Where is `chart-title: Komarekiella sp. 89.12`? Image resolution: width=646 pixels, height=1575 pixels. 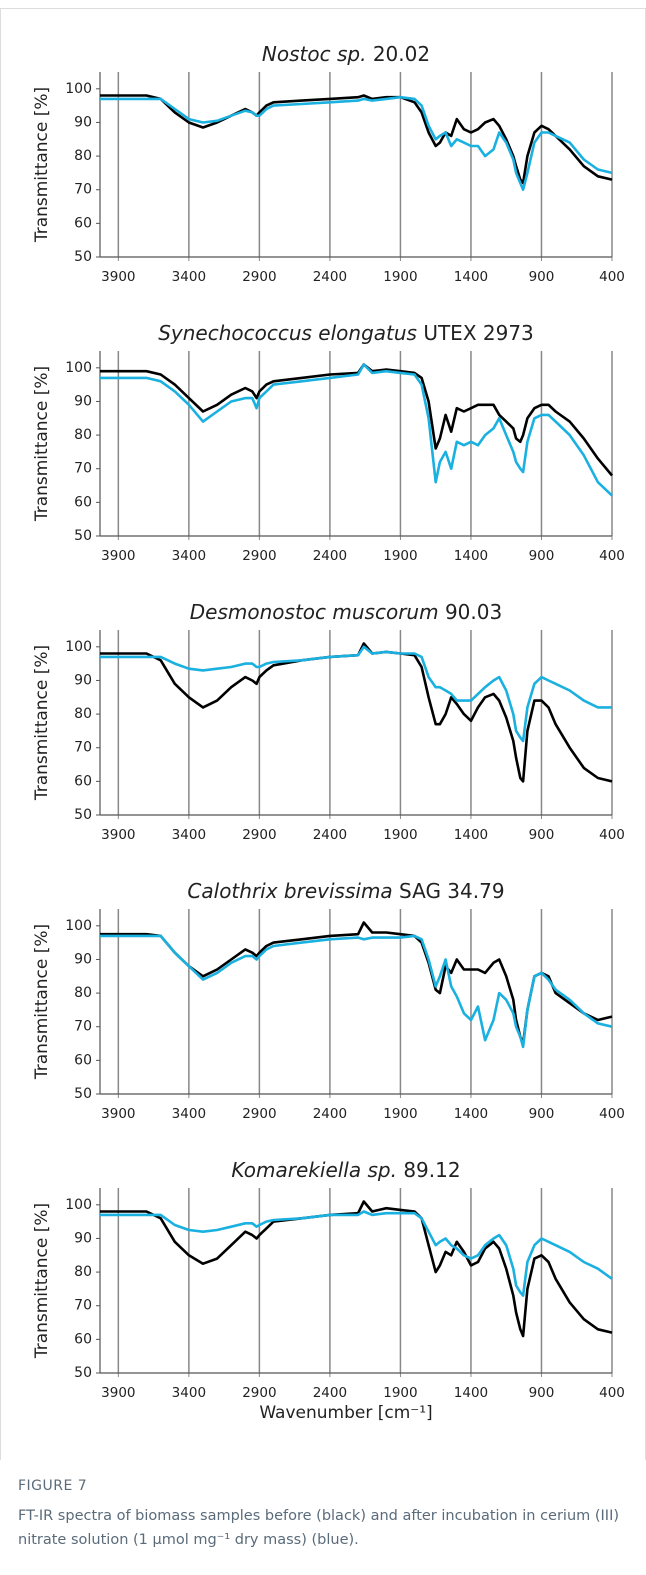 chart-title: Komarekiella sp. 89.12 is located at coordinates (345, 1170).